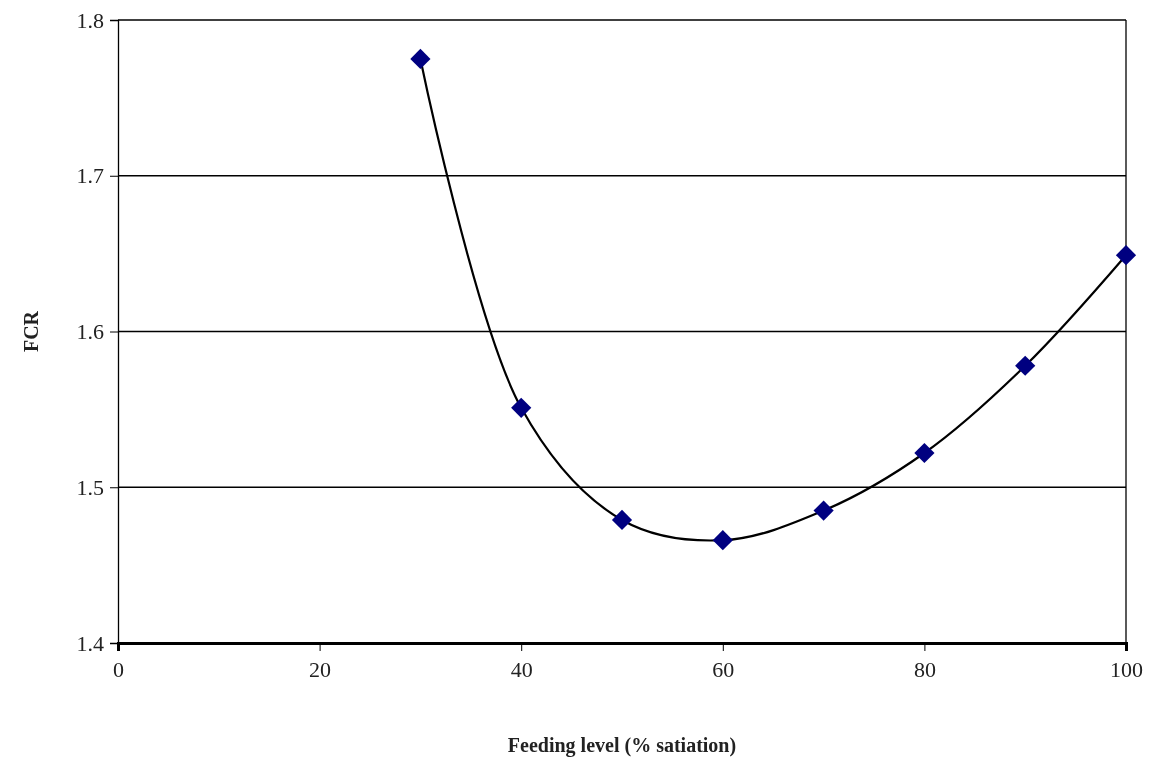 Image resolution: width=1151 pixels, height=760 pixels. Describe the element at coordinates (521, 669) in the screenshot. I see `x-tick-label: 40` at that location.